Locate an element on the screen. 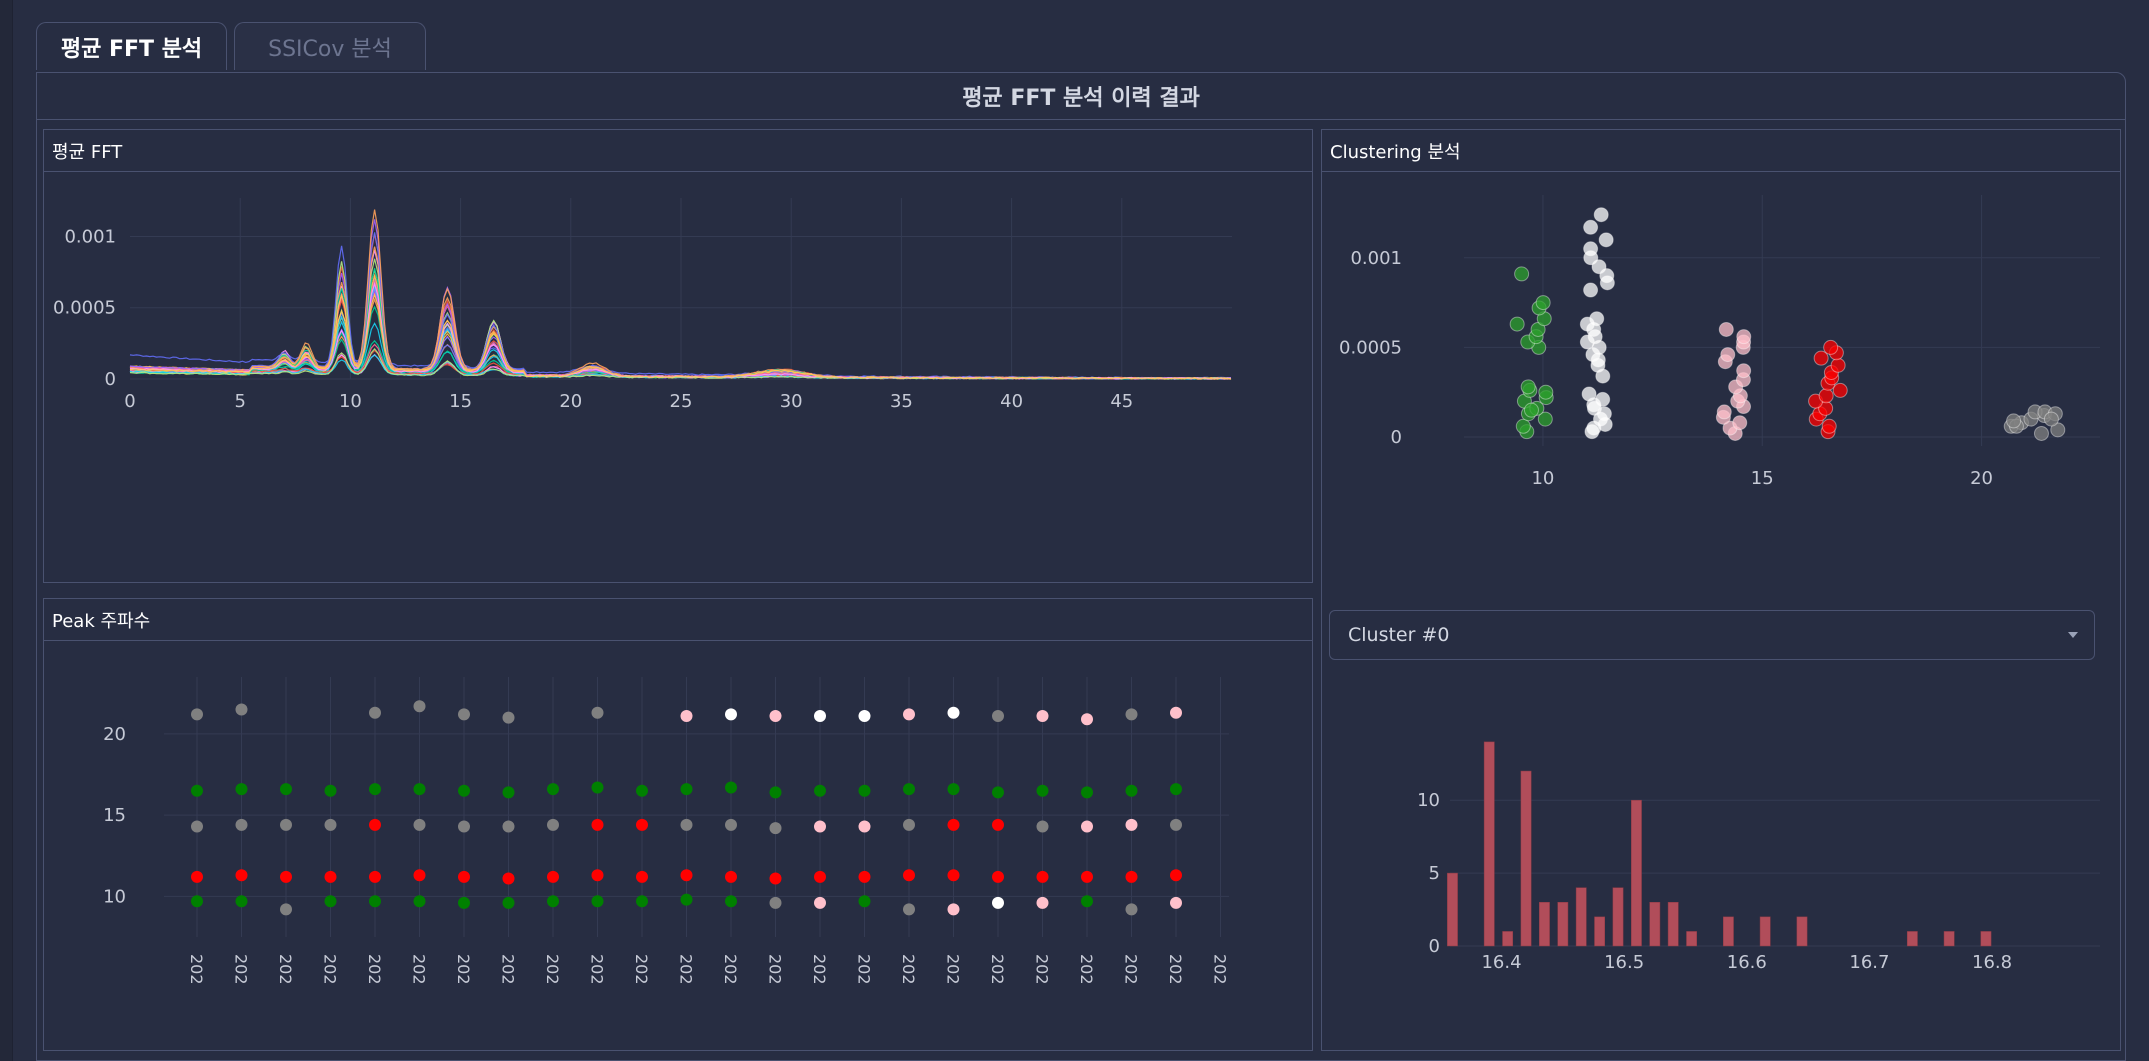  cluster-select: Cluster #0 is located at coordinates (1712, 635).